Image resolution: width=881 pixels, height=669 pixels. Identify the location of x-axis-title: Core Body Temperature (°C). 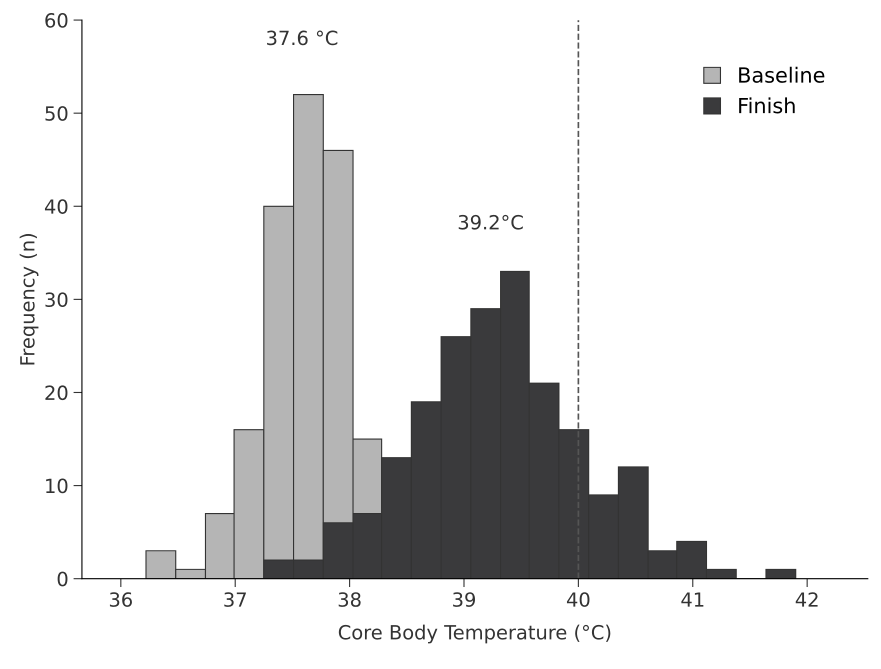
(474, 634).